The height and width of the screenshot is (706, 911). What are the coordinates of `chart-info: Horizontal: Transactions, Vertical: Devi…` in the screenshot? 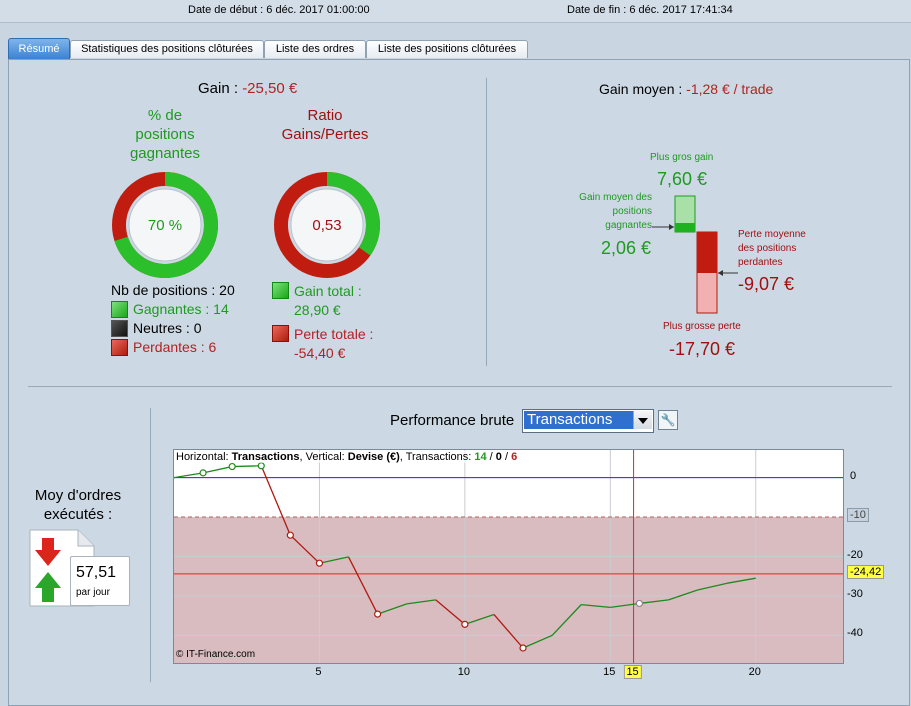 It's located at (347, 457).